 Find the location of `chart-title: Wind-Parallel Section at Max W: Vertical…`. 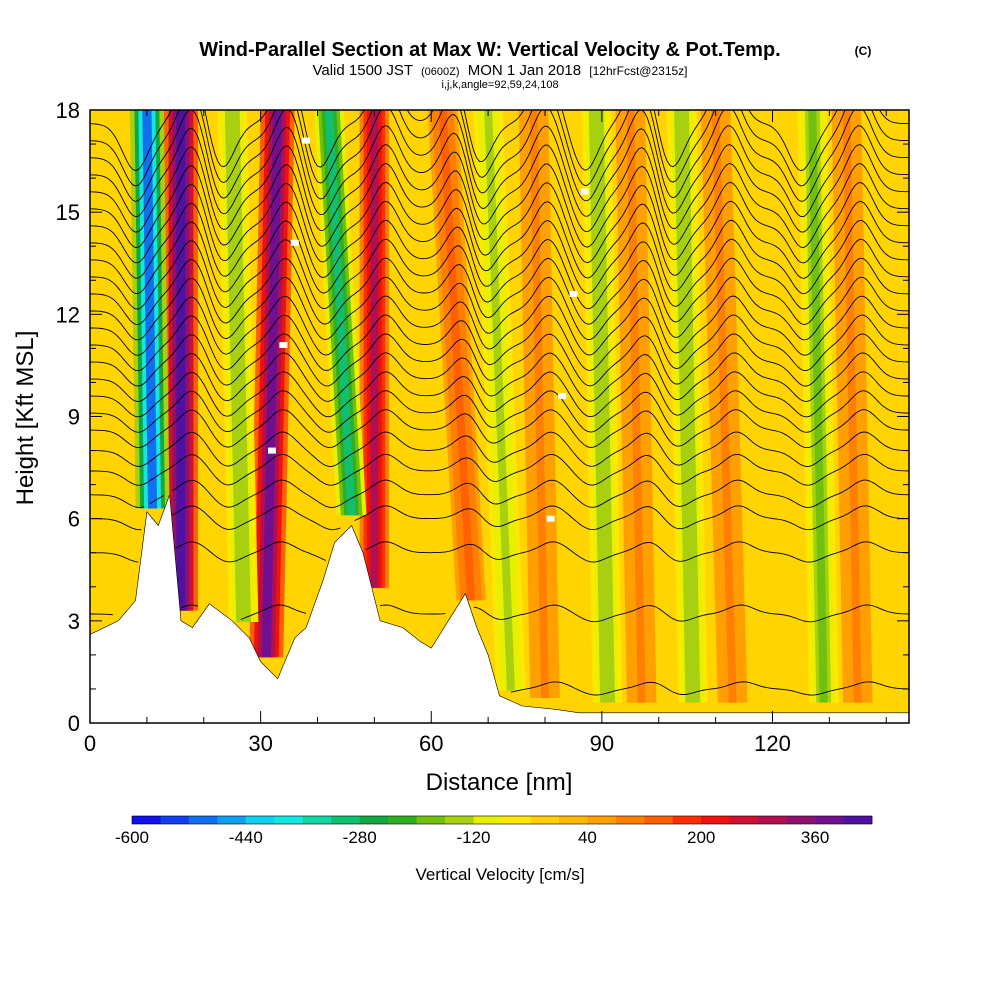

chart-title: Wind-Parallel Section at Max W: Vertical… is located at coordinates (489, 50).